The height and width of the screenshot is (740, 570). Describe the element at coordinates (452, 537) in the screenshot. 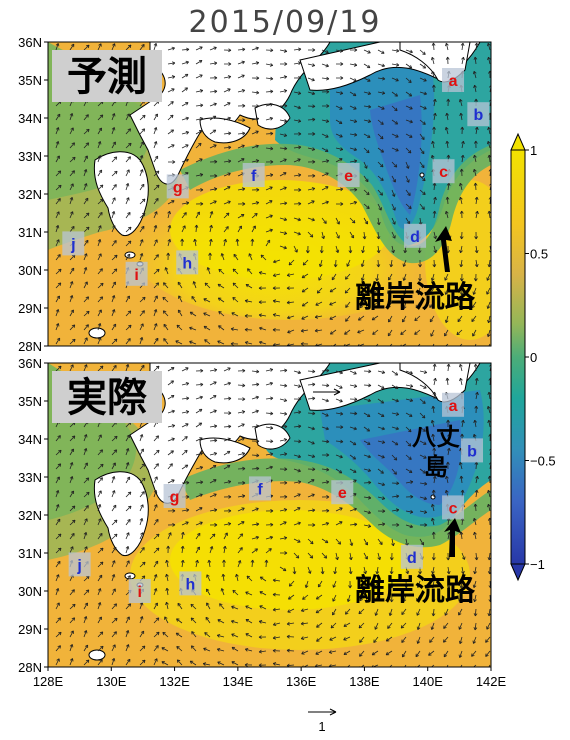

I see `offshore-route-arrow-observed` at that location.